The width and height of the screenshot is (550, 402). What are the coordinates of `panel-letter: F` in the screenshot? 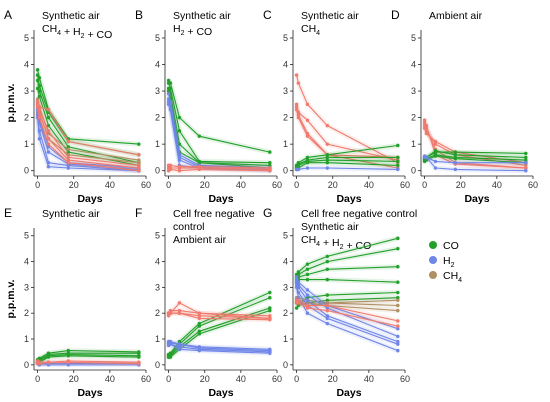 It's located at (138, 213).